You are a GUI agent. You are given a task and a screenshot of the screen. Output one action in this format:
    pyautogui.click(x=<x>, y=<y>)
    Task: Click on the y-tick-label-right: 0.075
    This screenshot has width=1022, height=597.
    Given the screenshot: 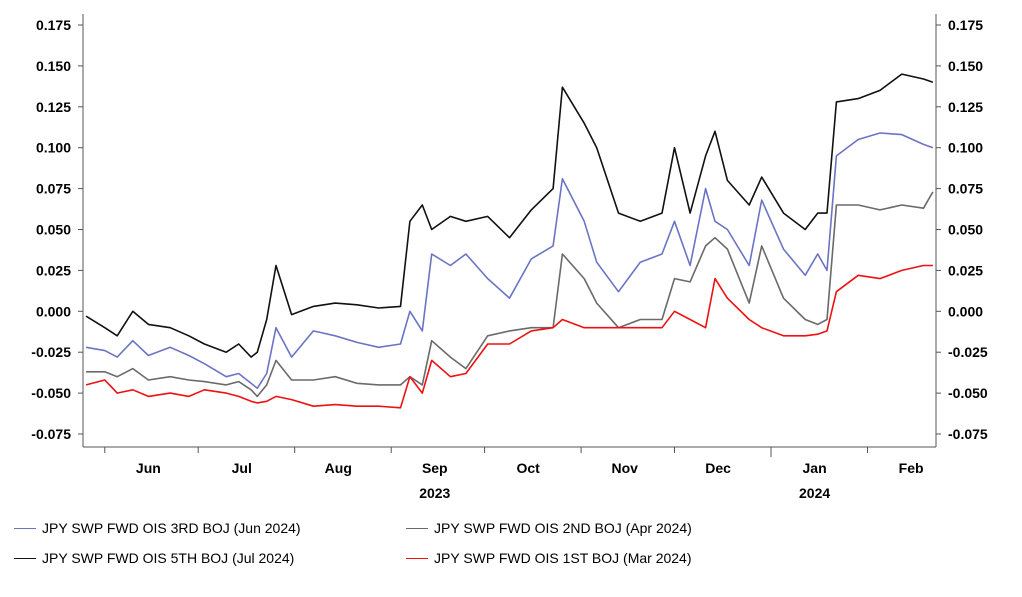 What is the action you would take?
    pyautogui.click(x=965, y=189)
    